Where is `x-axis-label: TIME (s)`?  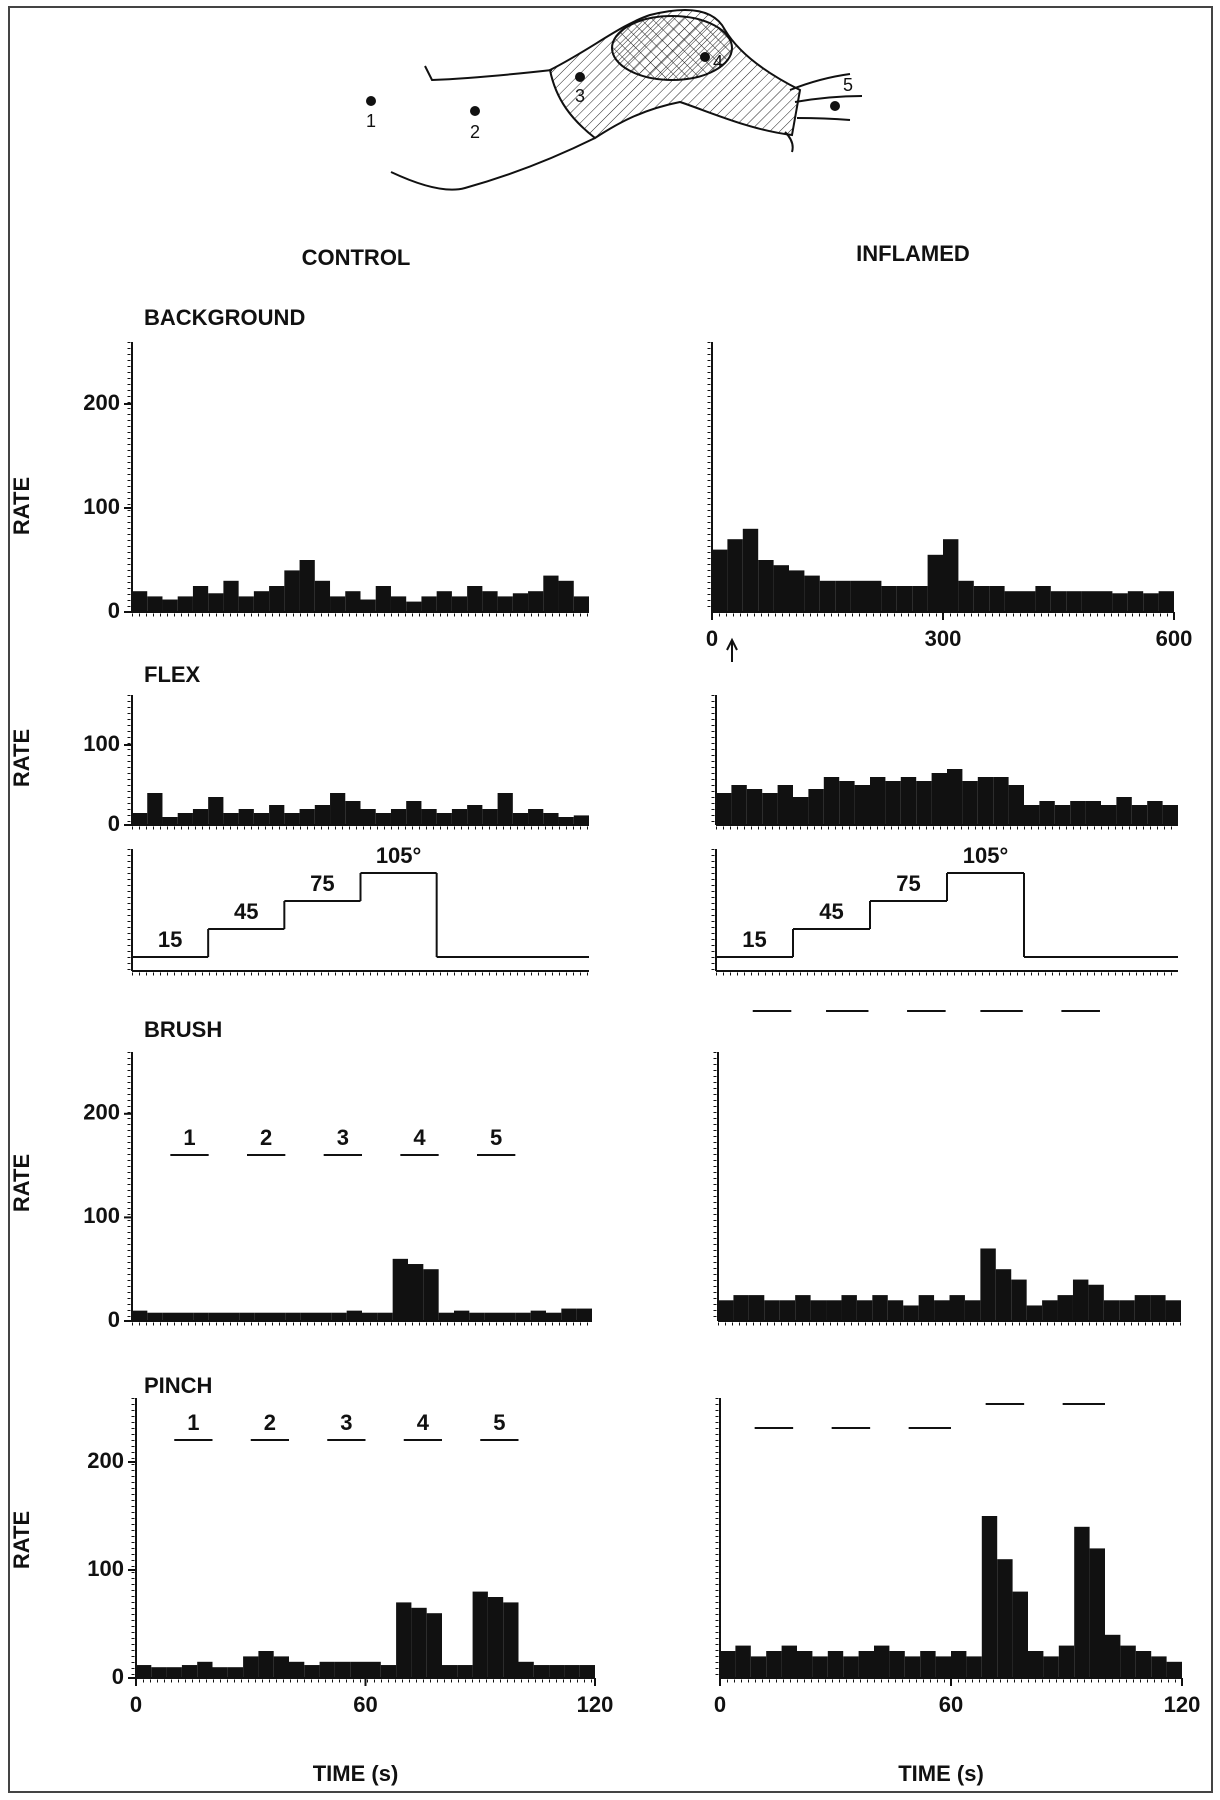
x-axis-label: TIME (s) is located at coordinates (941, 1773).